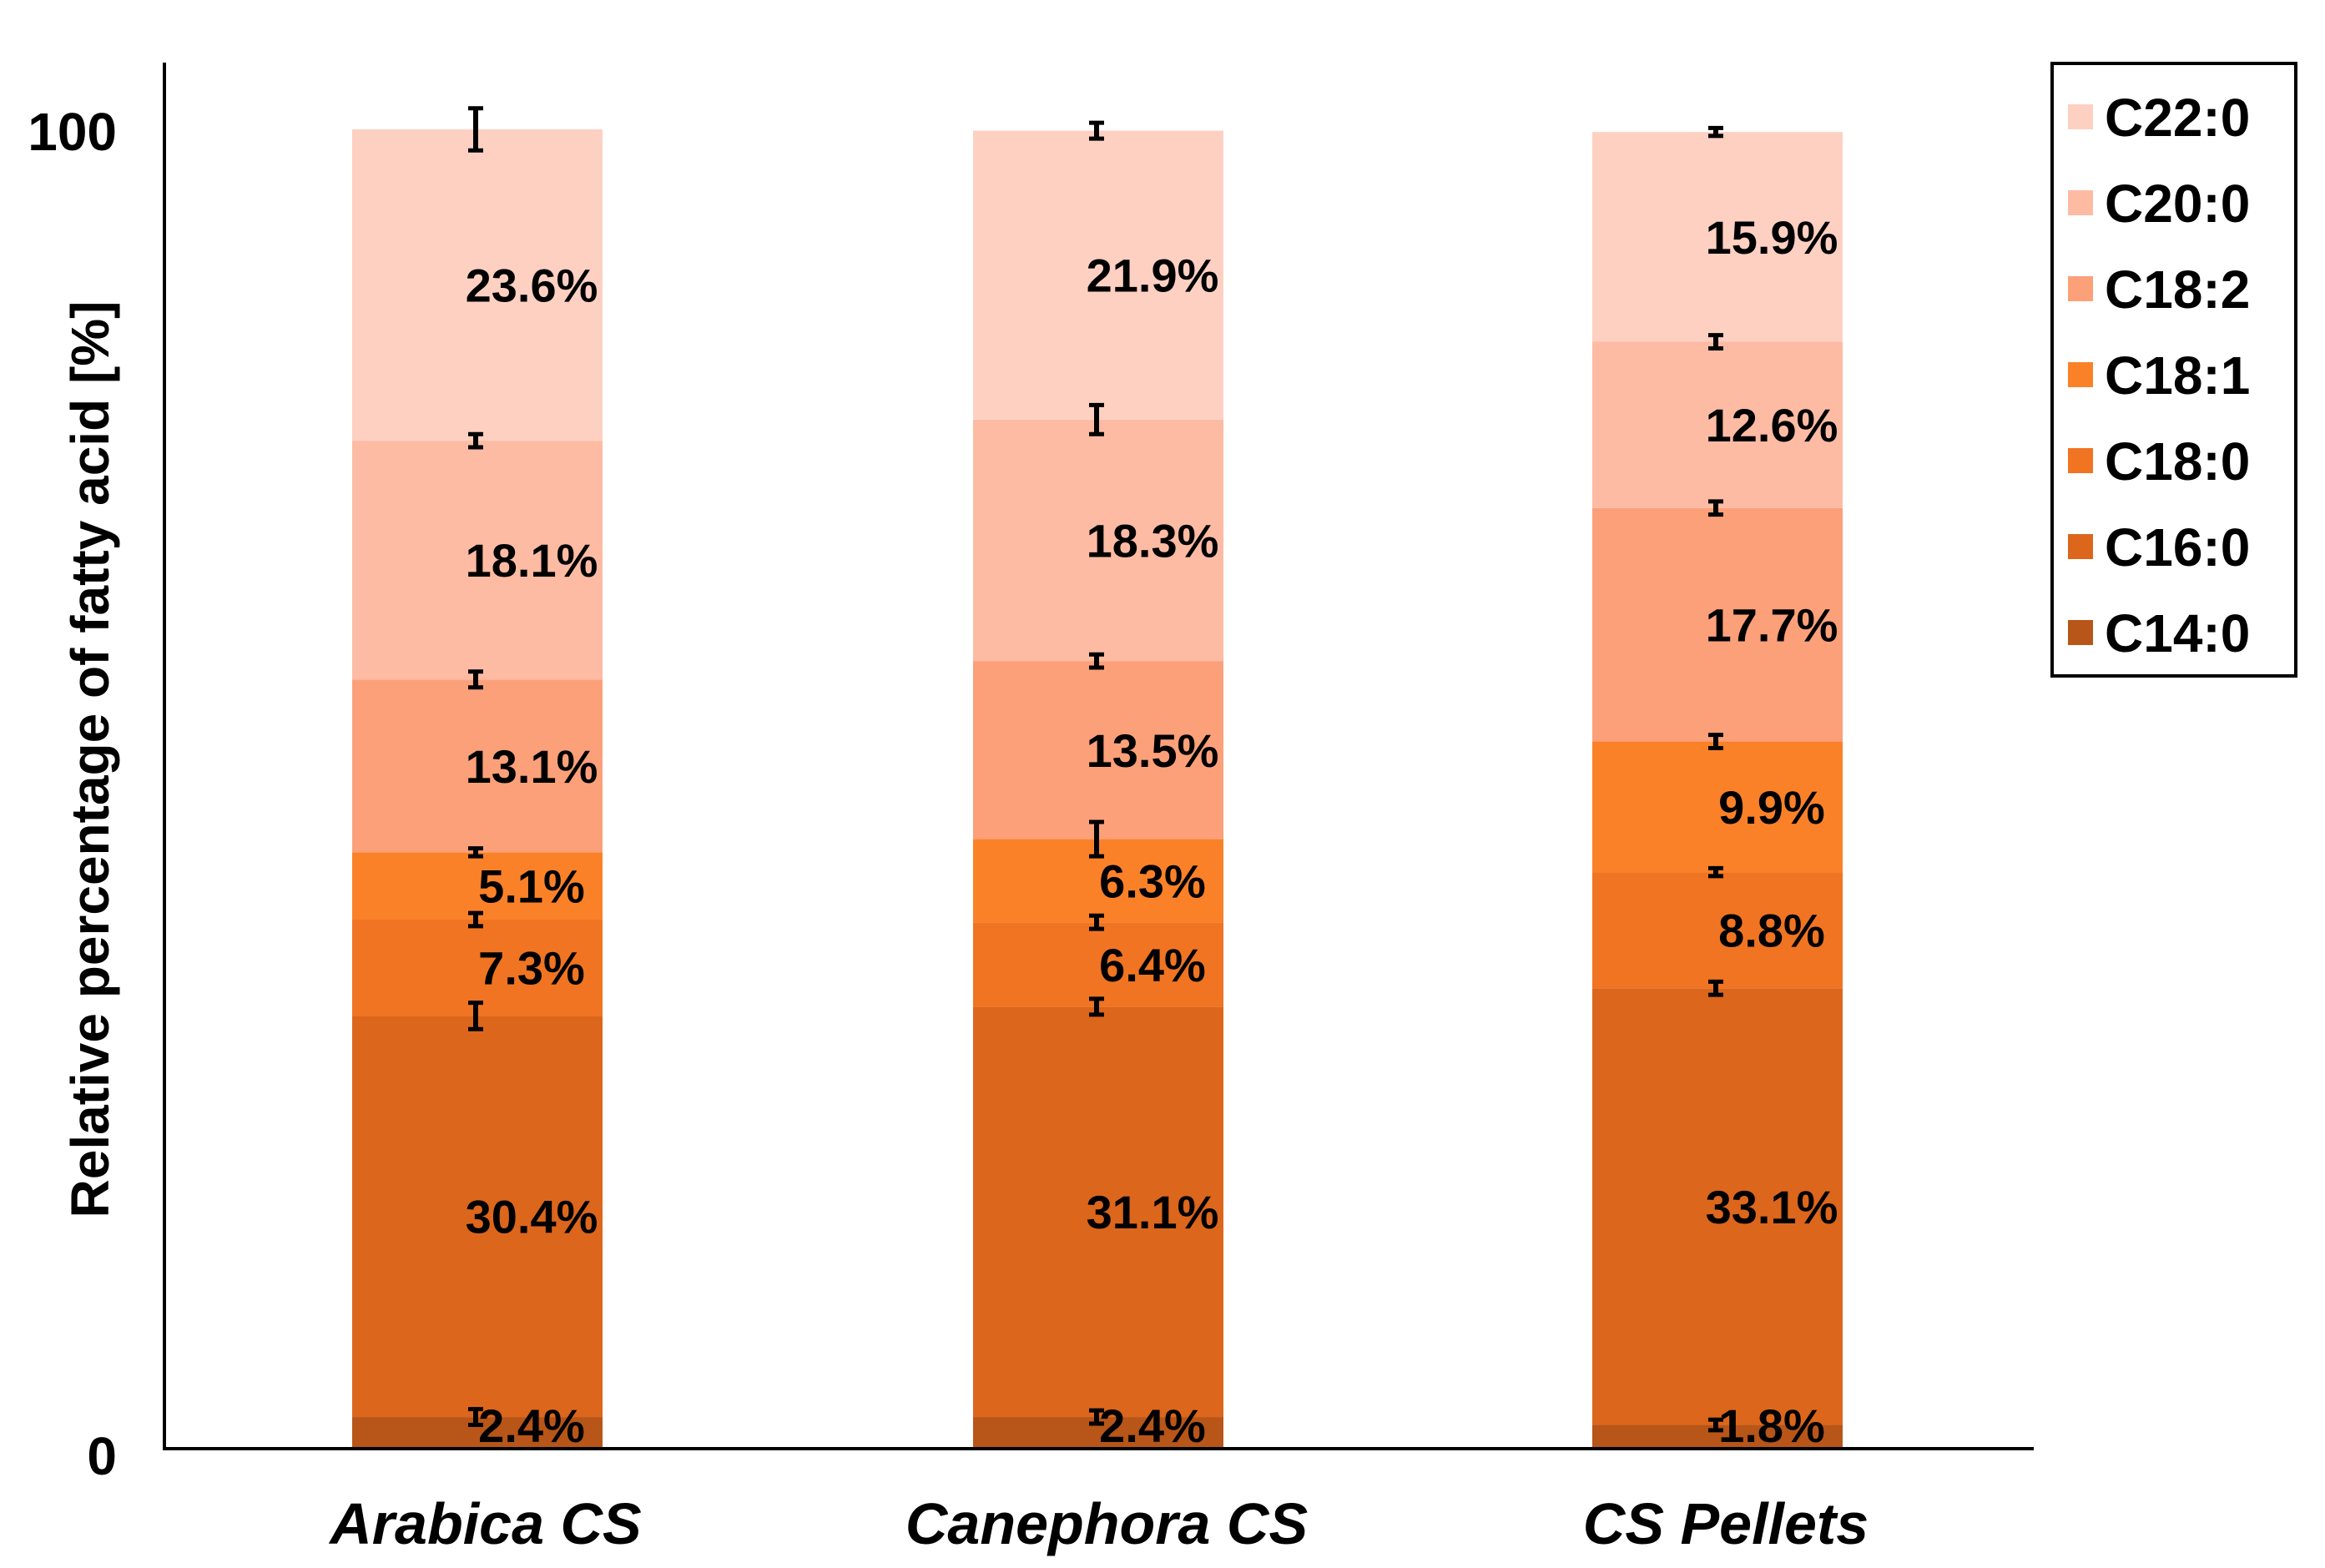 This screenshot has width=2325, height=1568. What do you see at coordinates (90, 759) in the screenshot?
I see `y-axis-title: Relative percentage of fatty acid [%]` at bounding box center [90, 759].